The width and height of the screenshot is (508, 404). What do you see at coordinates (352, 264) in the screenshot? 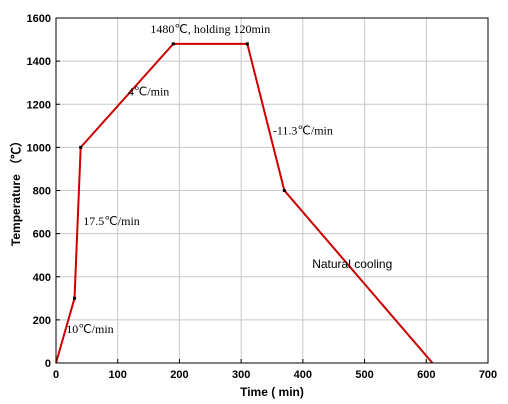
I see `annotation-natural: Natural cooling` at bounding box center [352, 264].